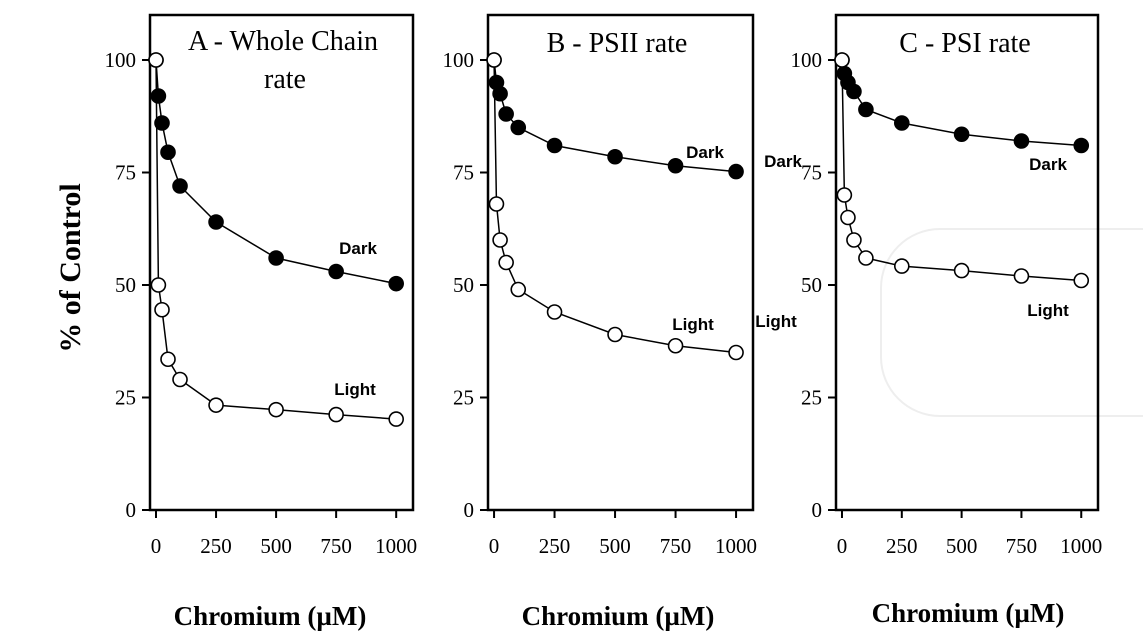 The image size is (1143, 633). Describe the element at coordinates (1011, 322) in the screenshot. I see `background-band` at that location.